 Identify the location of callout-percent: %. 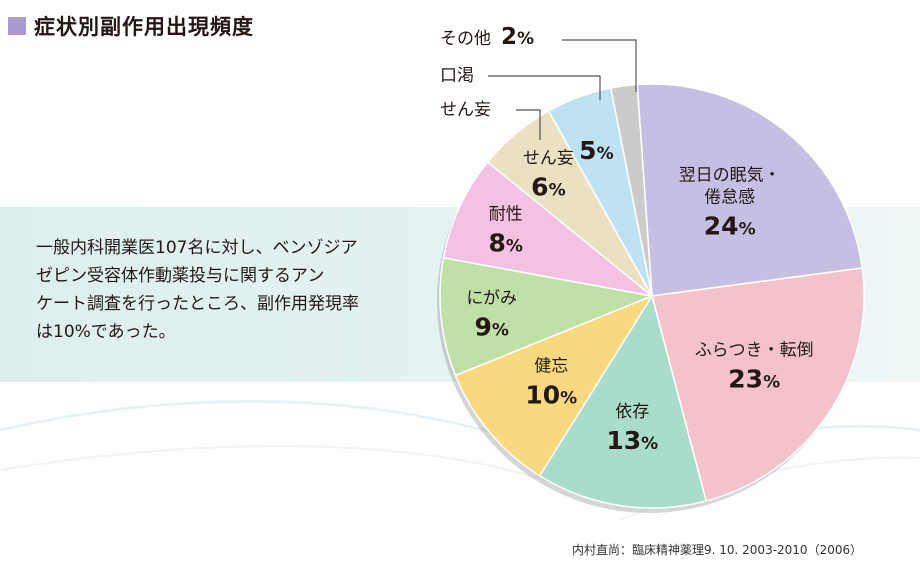
(525, 39).